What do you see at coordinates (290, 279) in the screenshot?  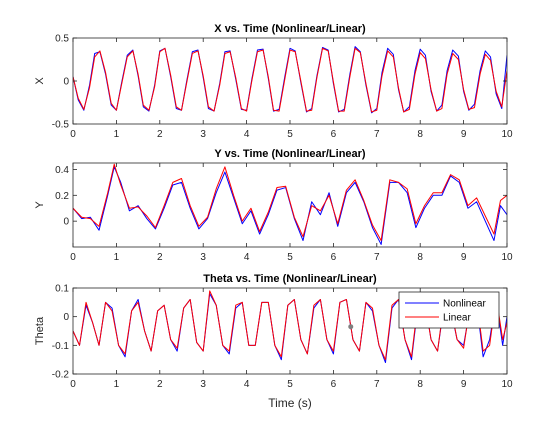 I see `subplot-title: Theta vs. Time (Nonlinear/Linear)` at bounding box center [290, 279].